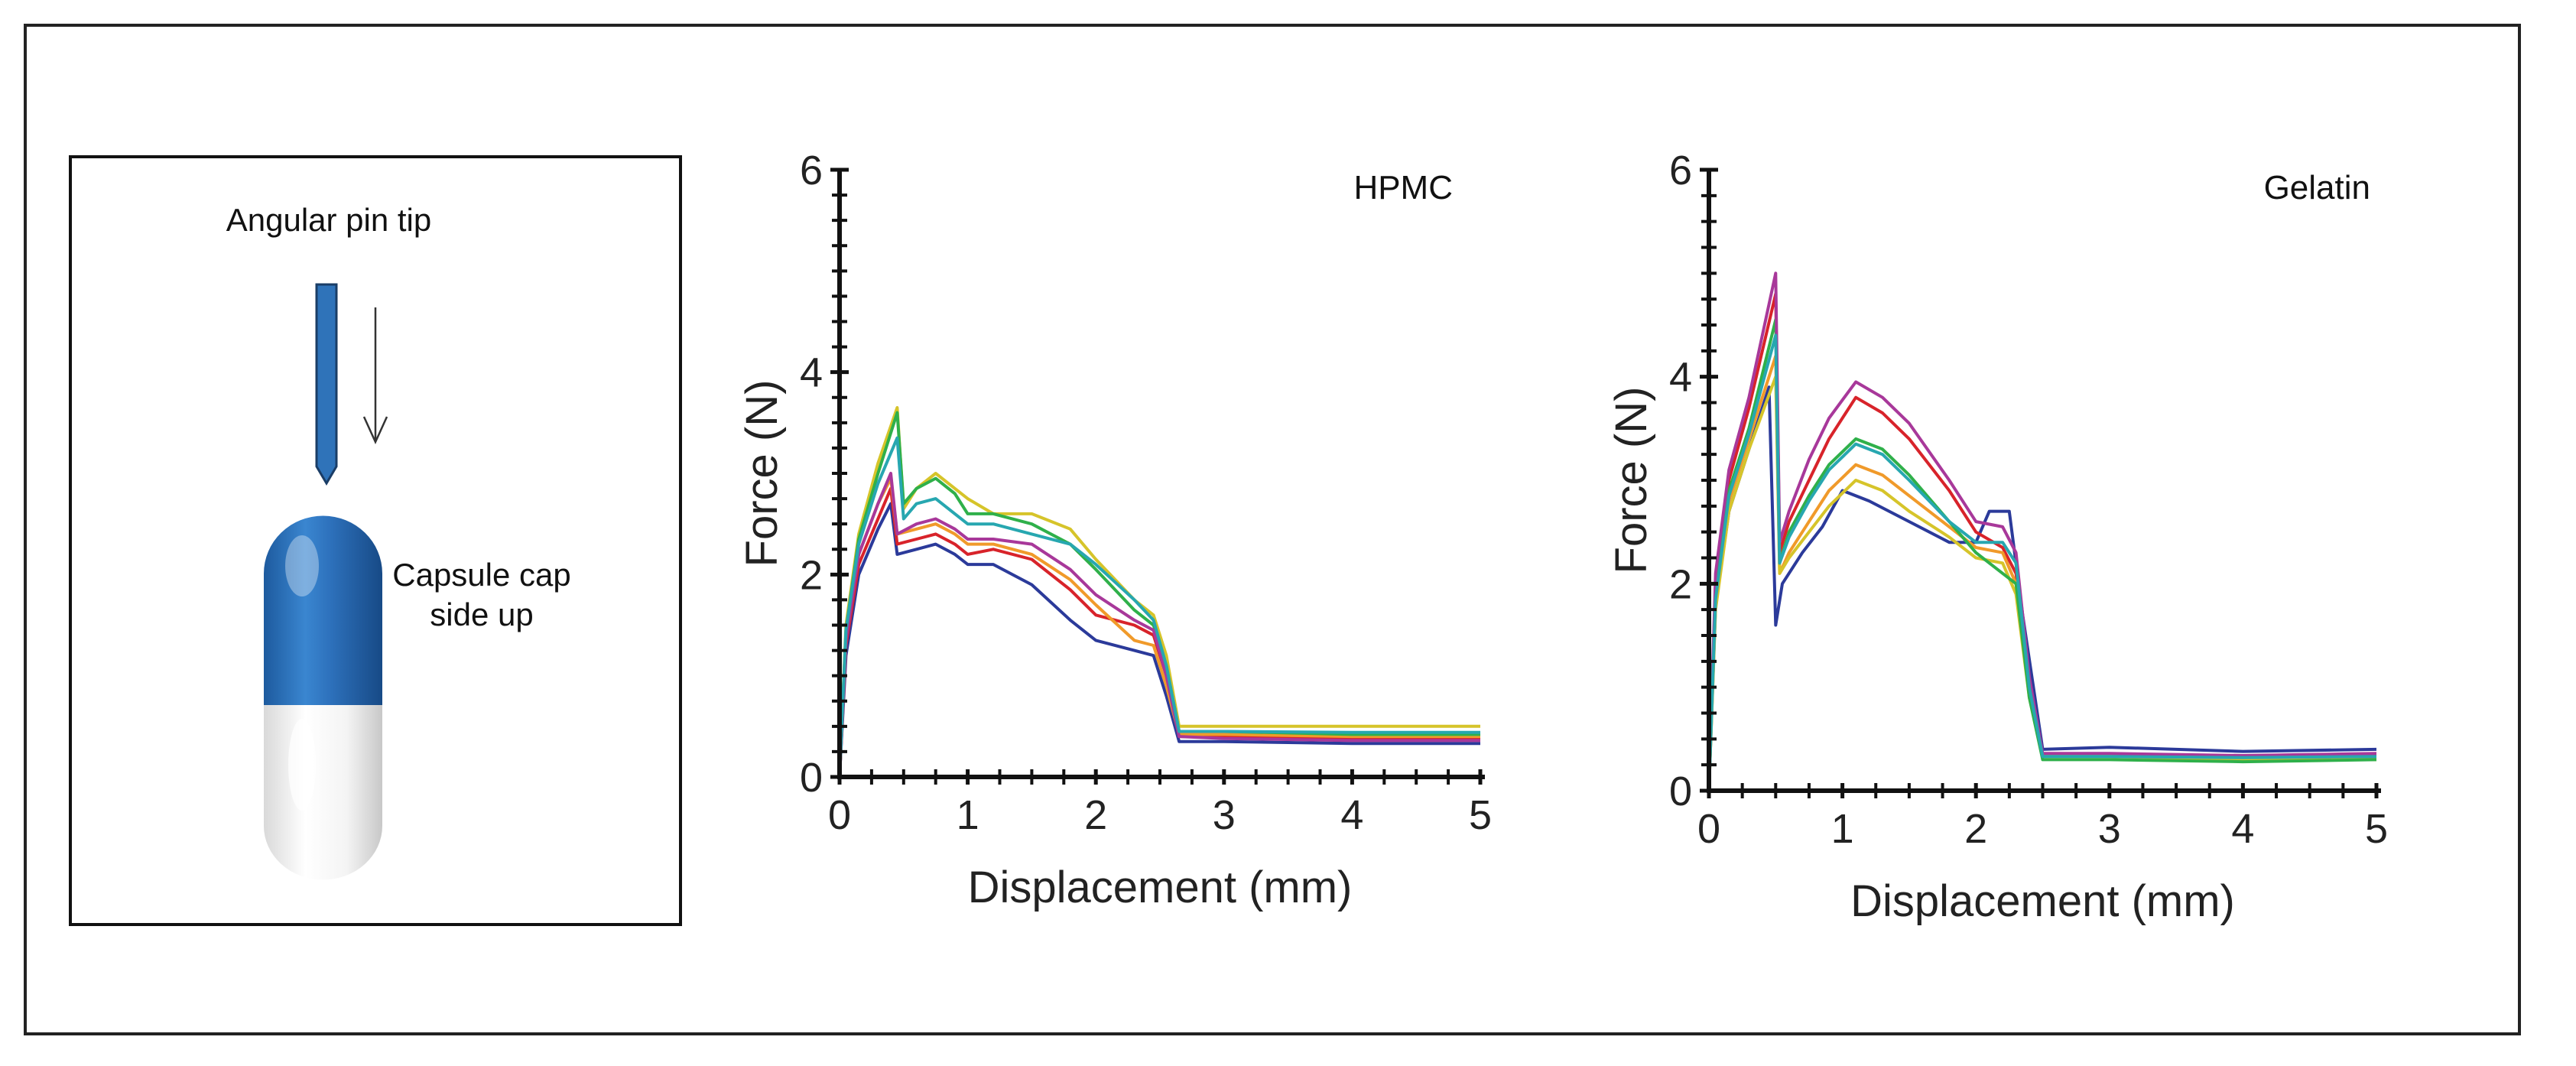 Image resolution: width=2576 pixels, height=1066 pixels. What do you see at coordinates (840, 815) in the screenshot?
I see `hpmc-x-tick-label: 0` at bounding box center [840, 815].